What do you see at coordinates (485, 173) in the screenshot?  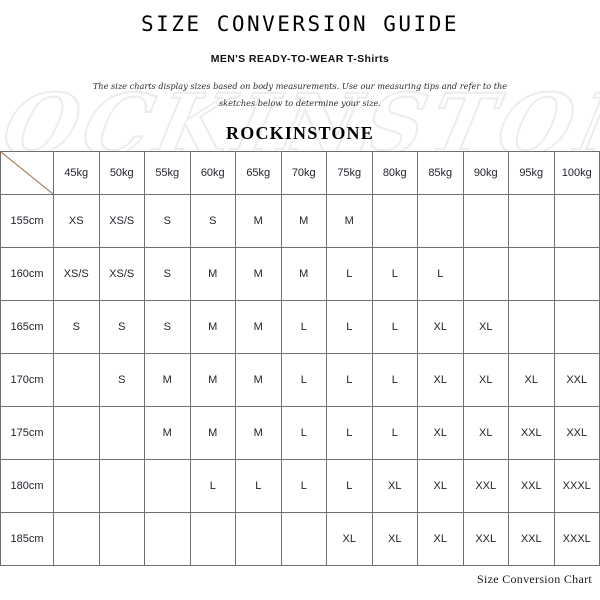 I see `column-header-weight: 90kg` at bounding box center [485, 173].